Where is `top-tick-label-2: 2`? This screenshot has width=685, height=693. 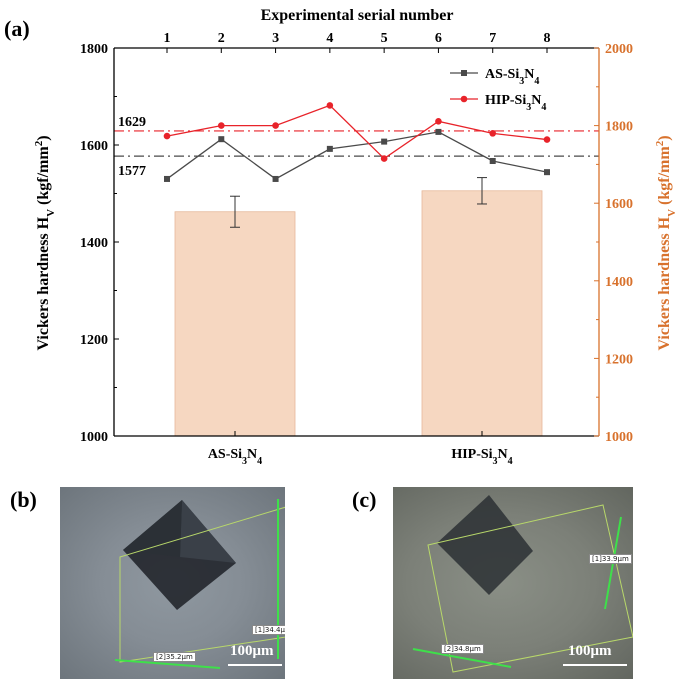
top-tick-label-2: 2 is located at coordinates (221, 38).